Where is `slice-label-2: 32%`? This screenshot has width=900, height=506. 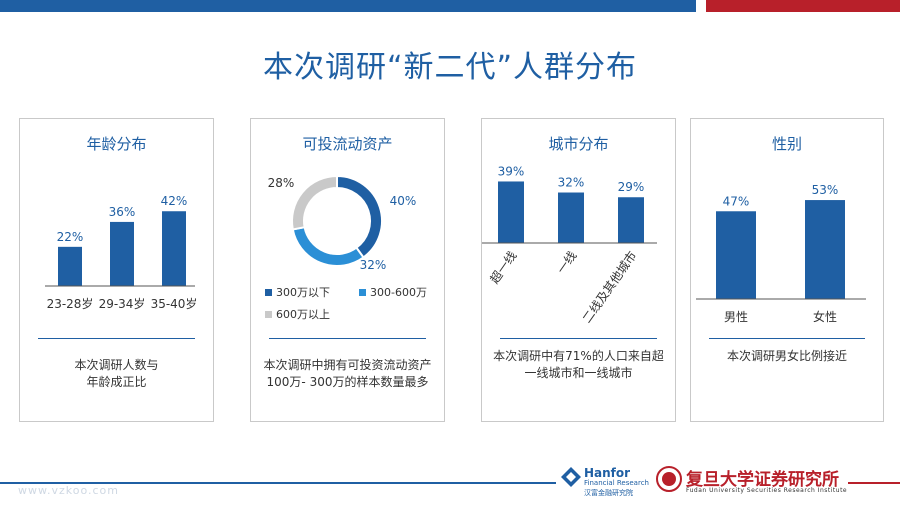 slice-label-2: 32% is located at coordinates (373, 265).